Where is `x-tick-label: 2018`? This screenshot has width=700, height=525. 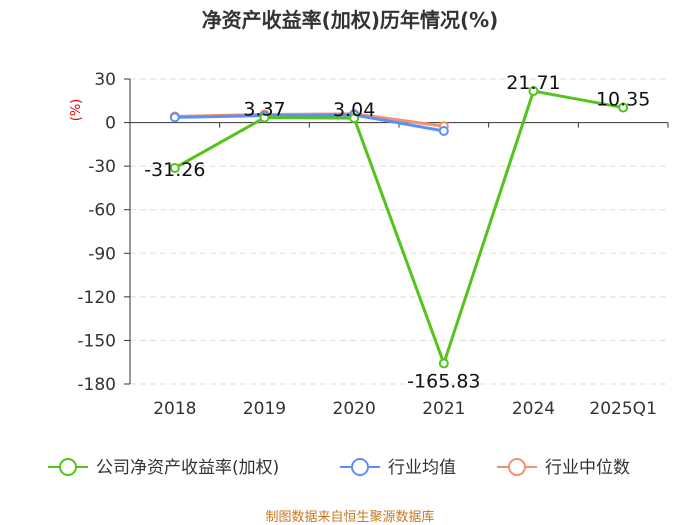
x-tick-label: 2018 is located at coordinates (174, 409).